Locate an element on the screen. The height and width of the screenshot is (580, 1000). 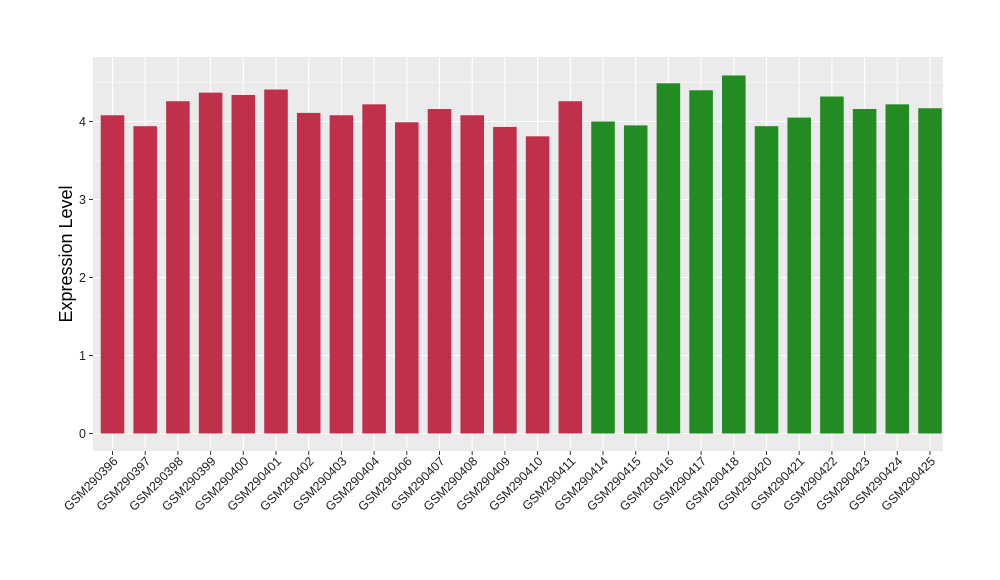
y-axis: 0 1 2 3 4 is located at coordinates (86, 278).